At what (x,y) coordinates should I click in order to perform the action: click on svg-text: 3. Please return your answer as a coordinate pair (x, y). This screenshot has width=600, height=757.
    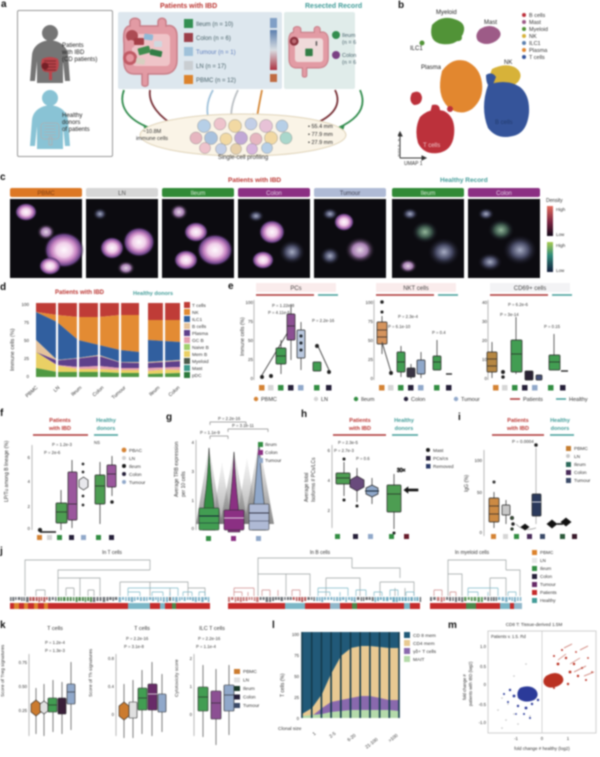
    Looking at the image, I should click on (192, 471).